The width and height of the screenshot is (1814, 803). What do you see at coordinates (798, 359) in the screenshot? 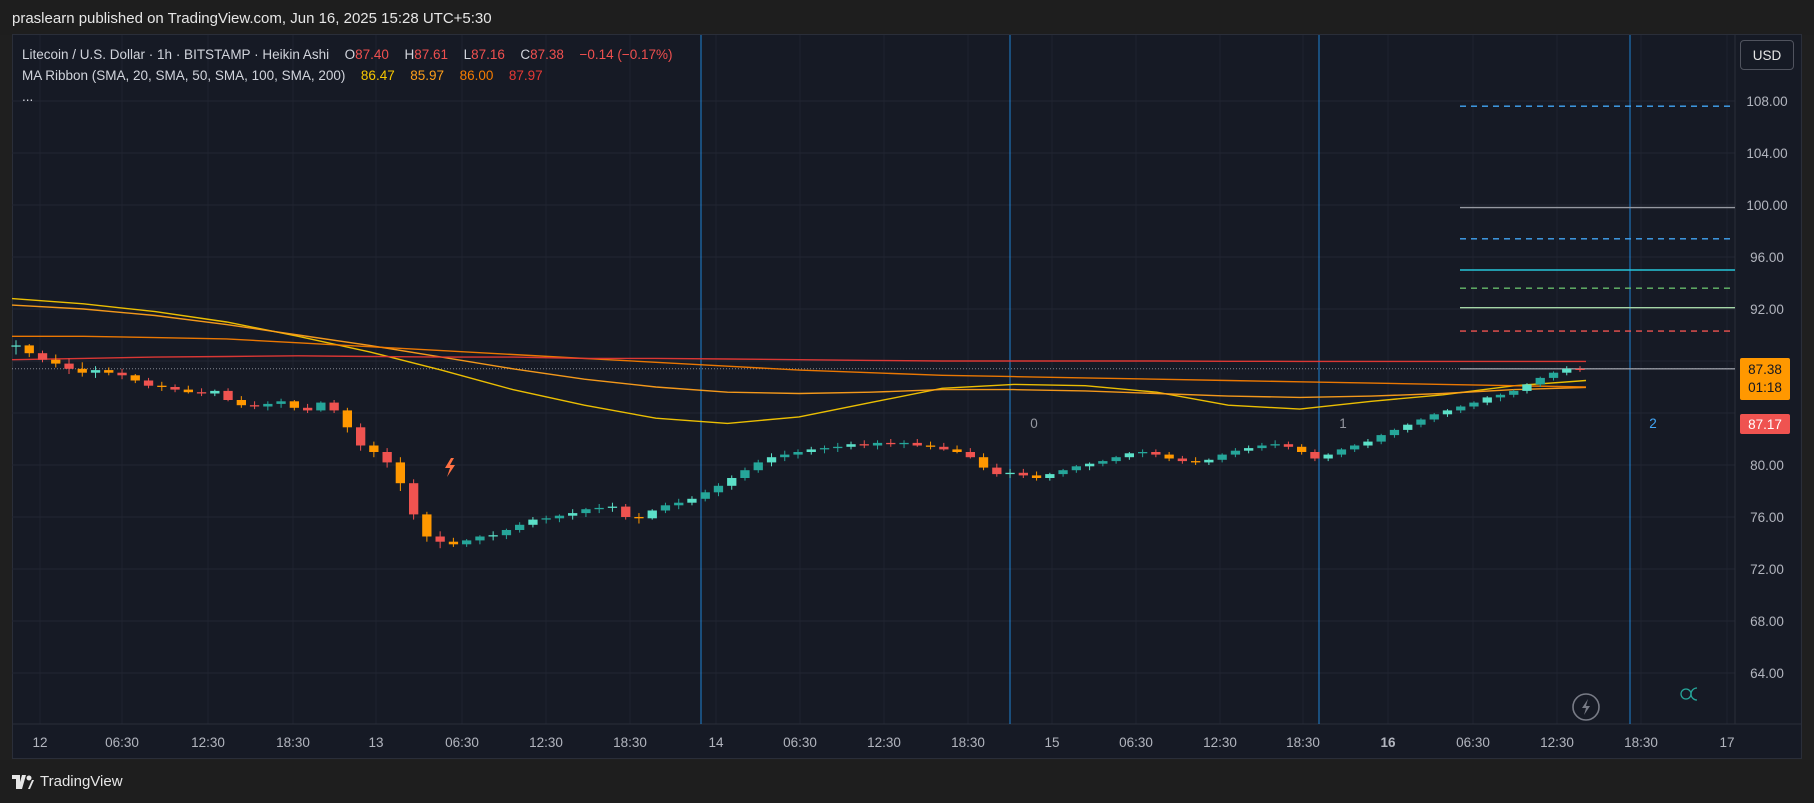
I see `ma-line-sma200` at bounding box center [798, 359].